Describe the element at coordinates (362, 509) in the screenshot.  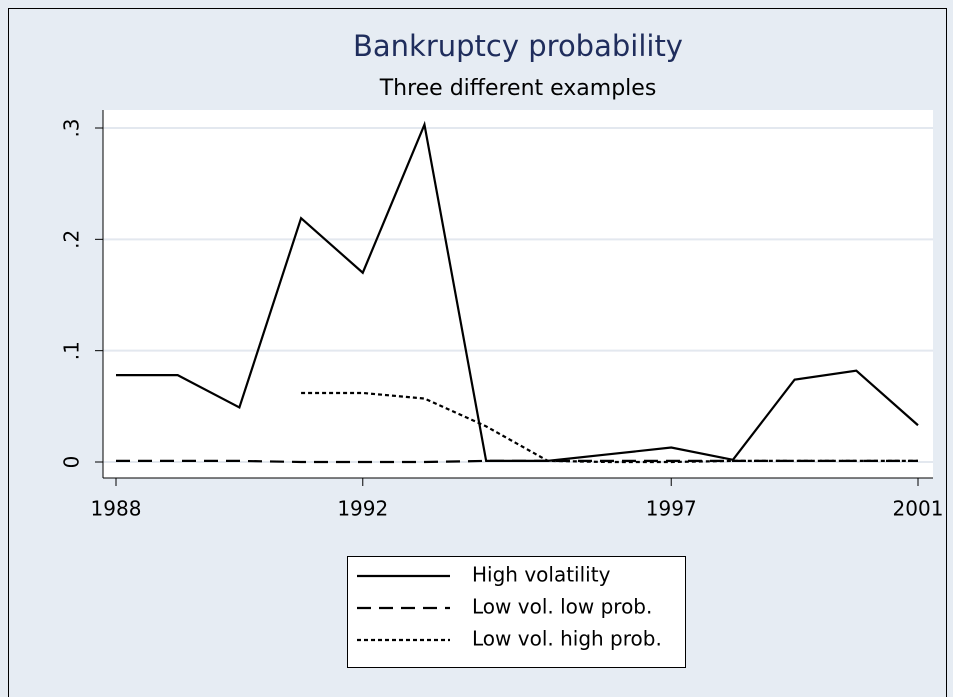
I see `x-tick-label: 1992` at that location.